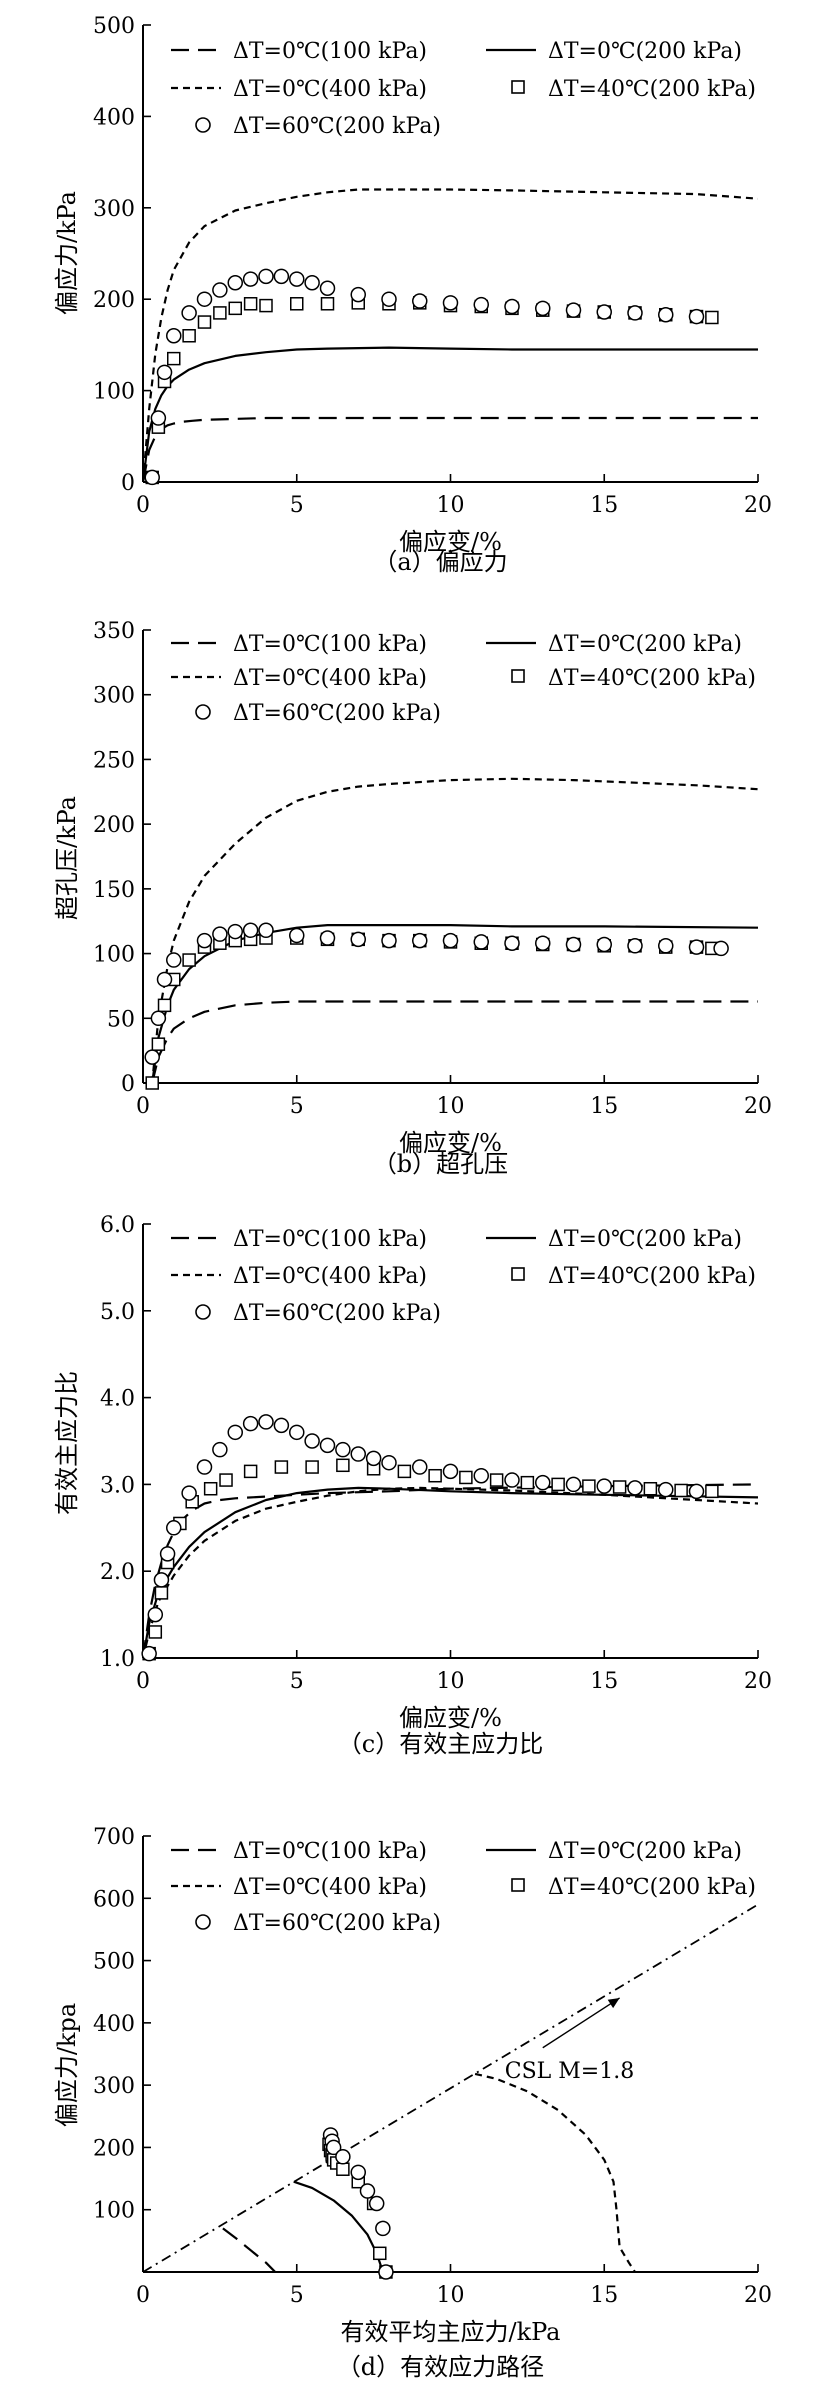 Image resolution: width=815 pixels, height=2399 pixels. I want to click on y-tick-label: 150, so click(114, 890).